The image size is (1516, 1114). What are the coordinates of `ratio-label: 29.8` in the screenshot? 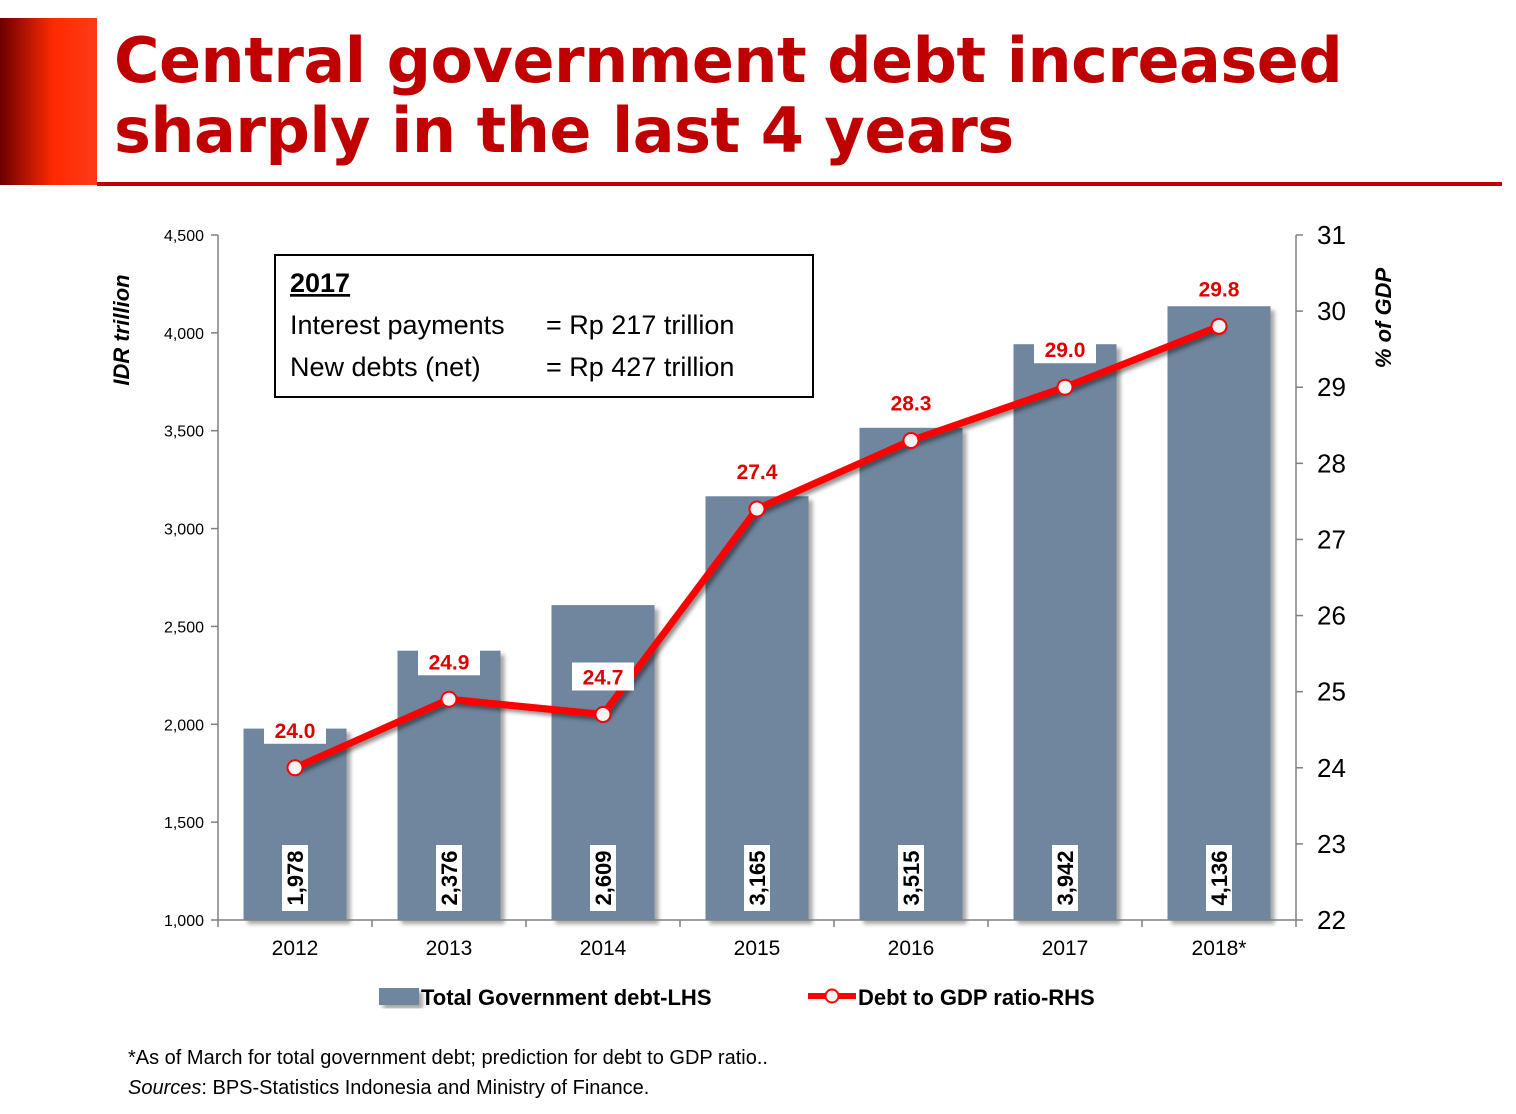 It's located at (1219, 289).